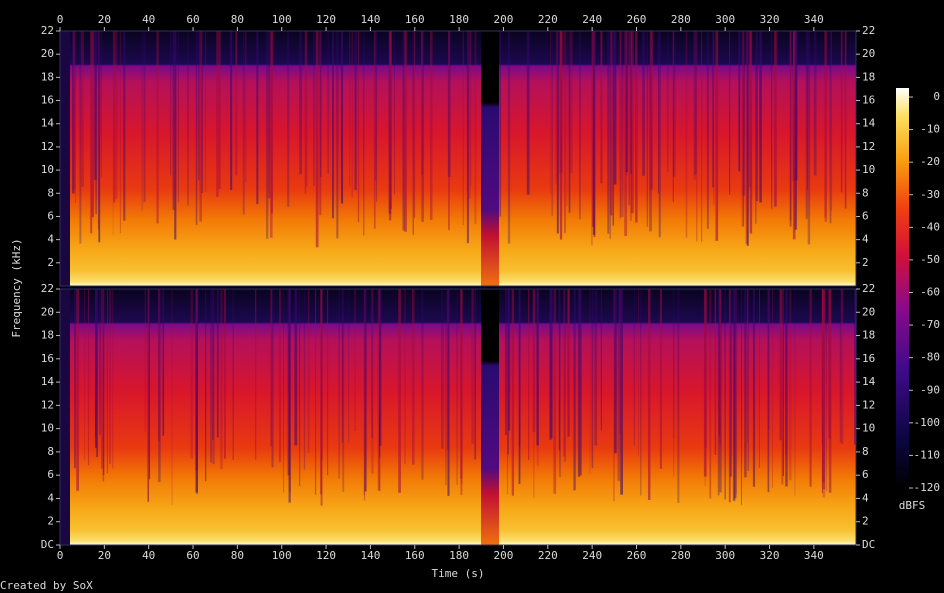 This screenshot has width=944, height=593. Describe the element at coordinates (548, 555) in the screenshot. I see `x-tick-label: 220` at that location.